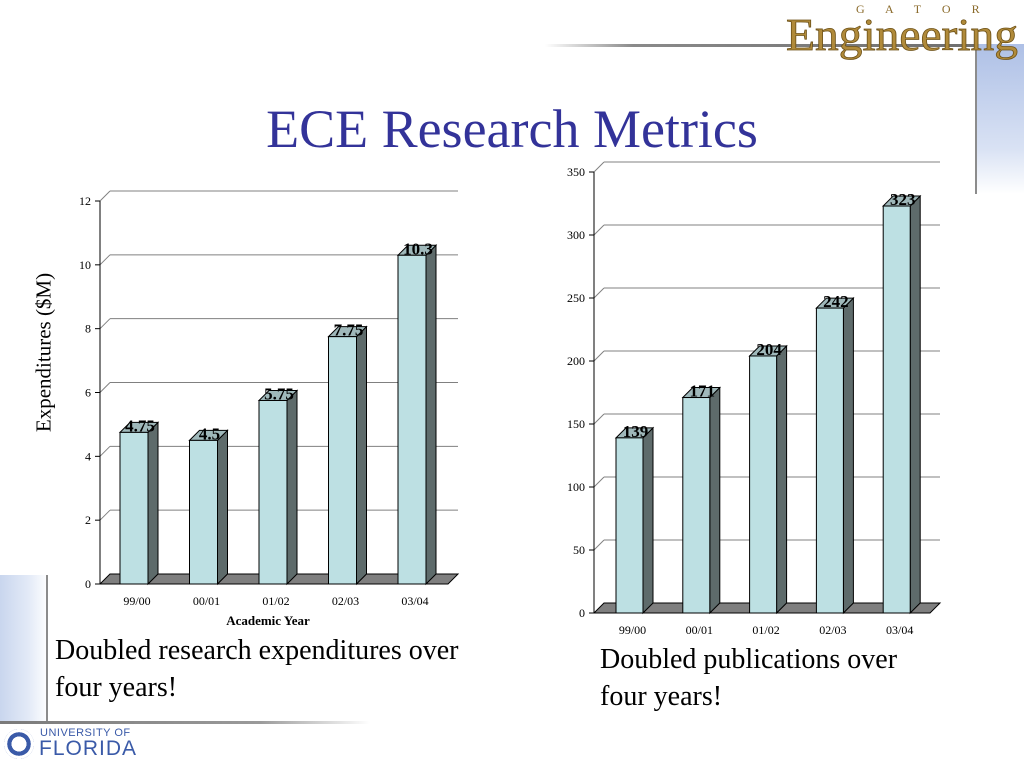  Describe the element at coordinates (88, 456) in the screenshot. I see `left-chart-y-tick-label: 4` at that location.